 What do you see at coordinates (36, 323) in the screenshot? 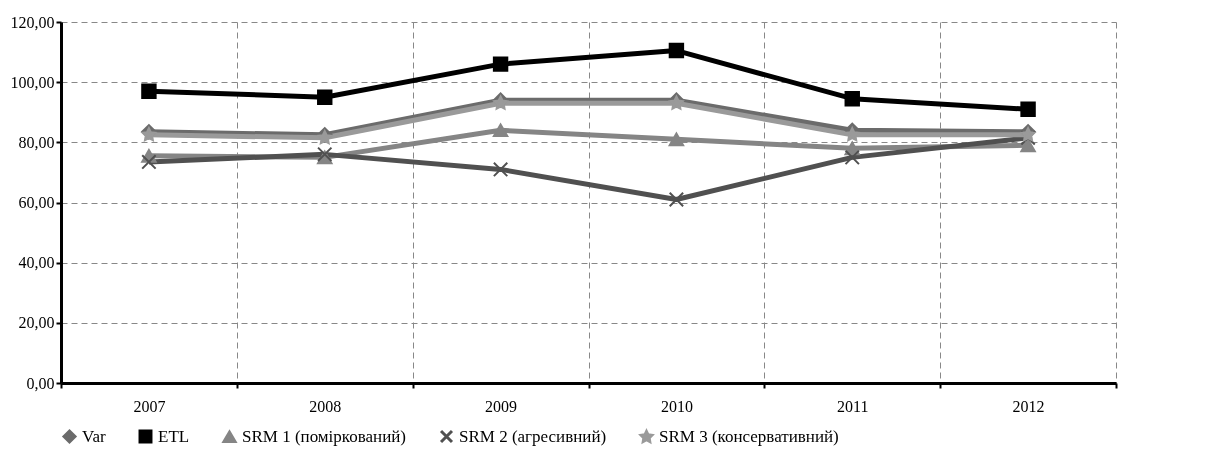
I see `y-tick-label: 20,00` at bounding box center [36, 323].